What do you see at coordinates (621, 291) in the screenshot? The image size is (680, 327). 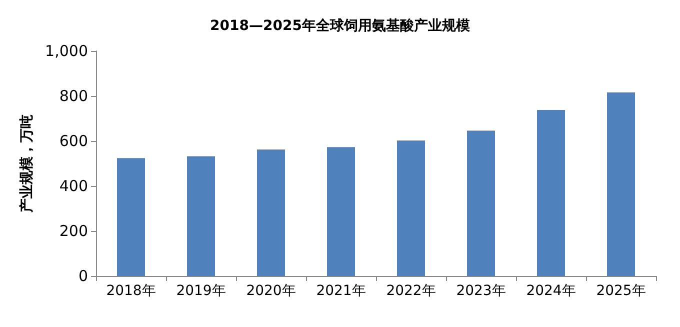 I see `x-tick-label: 2025年` at bounding box center [621, 291].